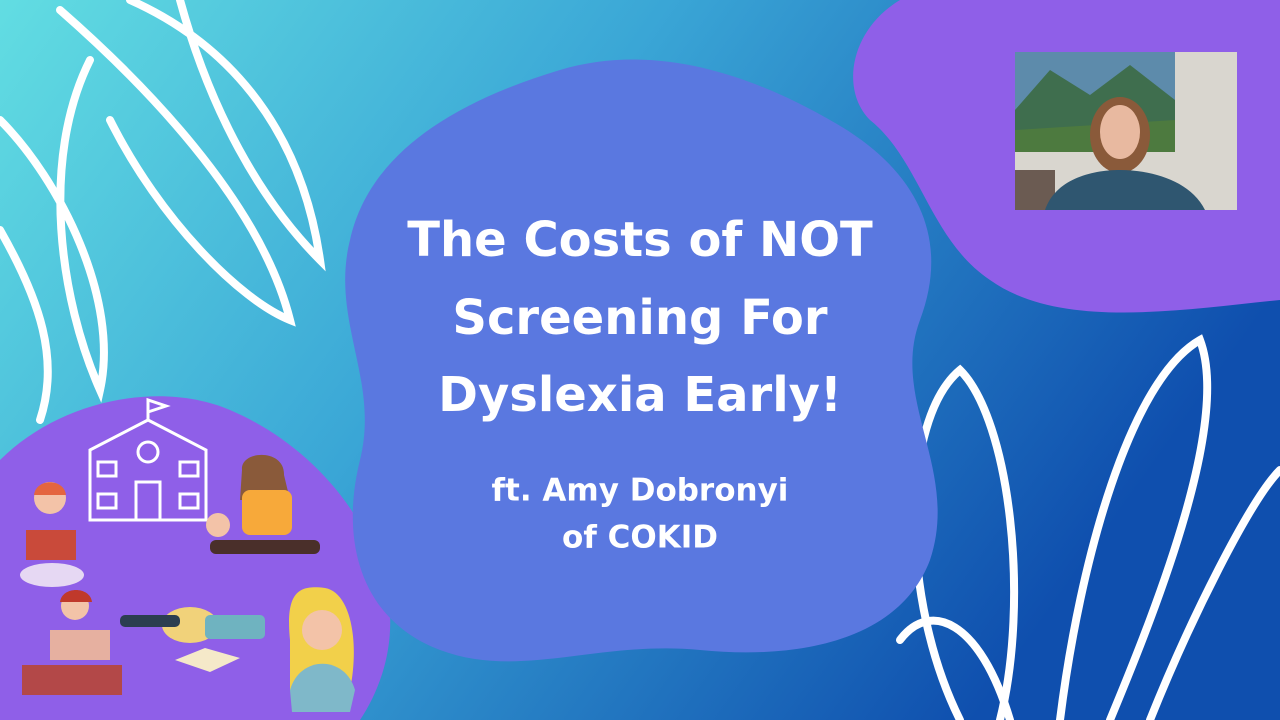 This screenshot has height=720, width=1280. Describe the element at coordinates (640, 514) in the screenshot. I see `subtitle: ft. Amy Dobronyi of COKID` at that location.